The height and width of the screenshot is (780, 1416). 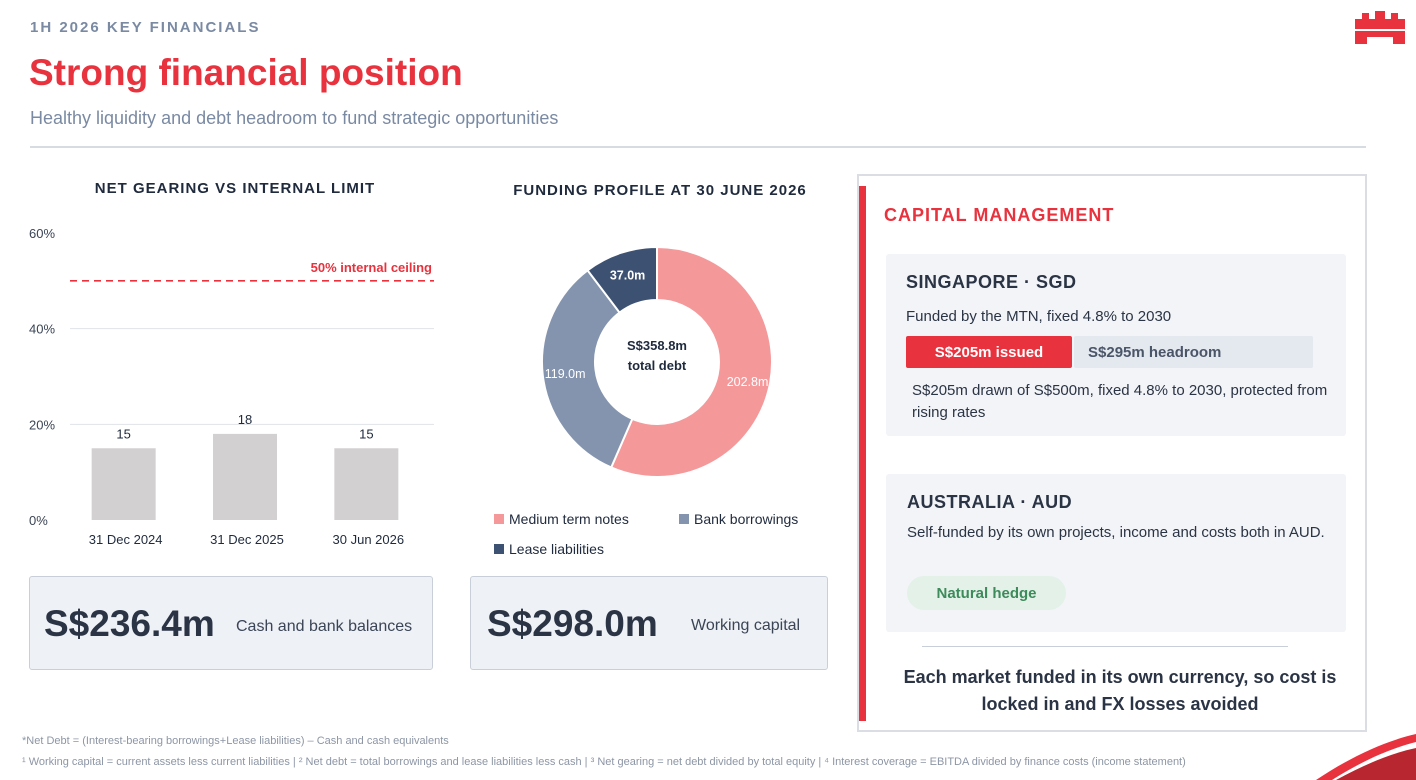 What do you see at coordinates (42, 424) in the screenshot?
I see `y-tick-label: 20%` at bounding box center [42, 424].